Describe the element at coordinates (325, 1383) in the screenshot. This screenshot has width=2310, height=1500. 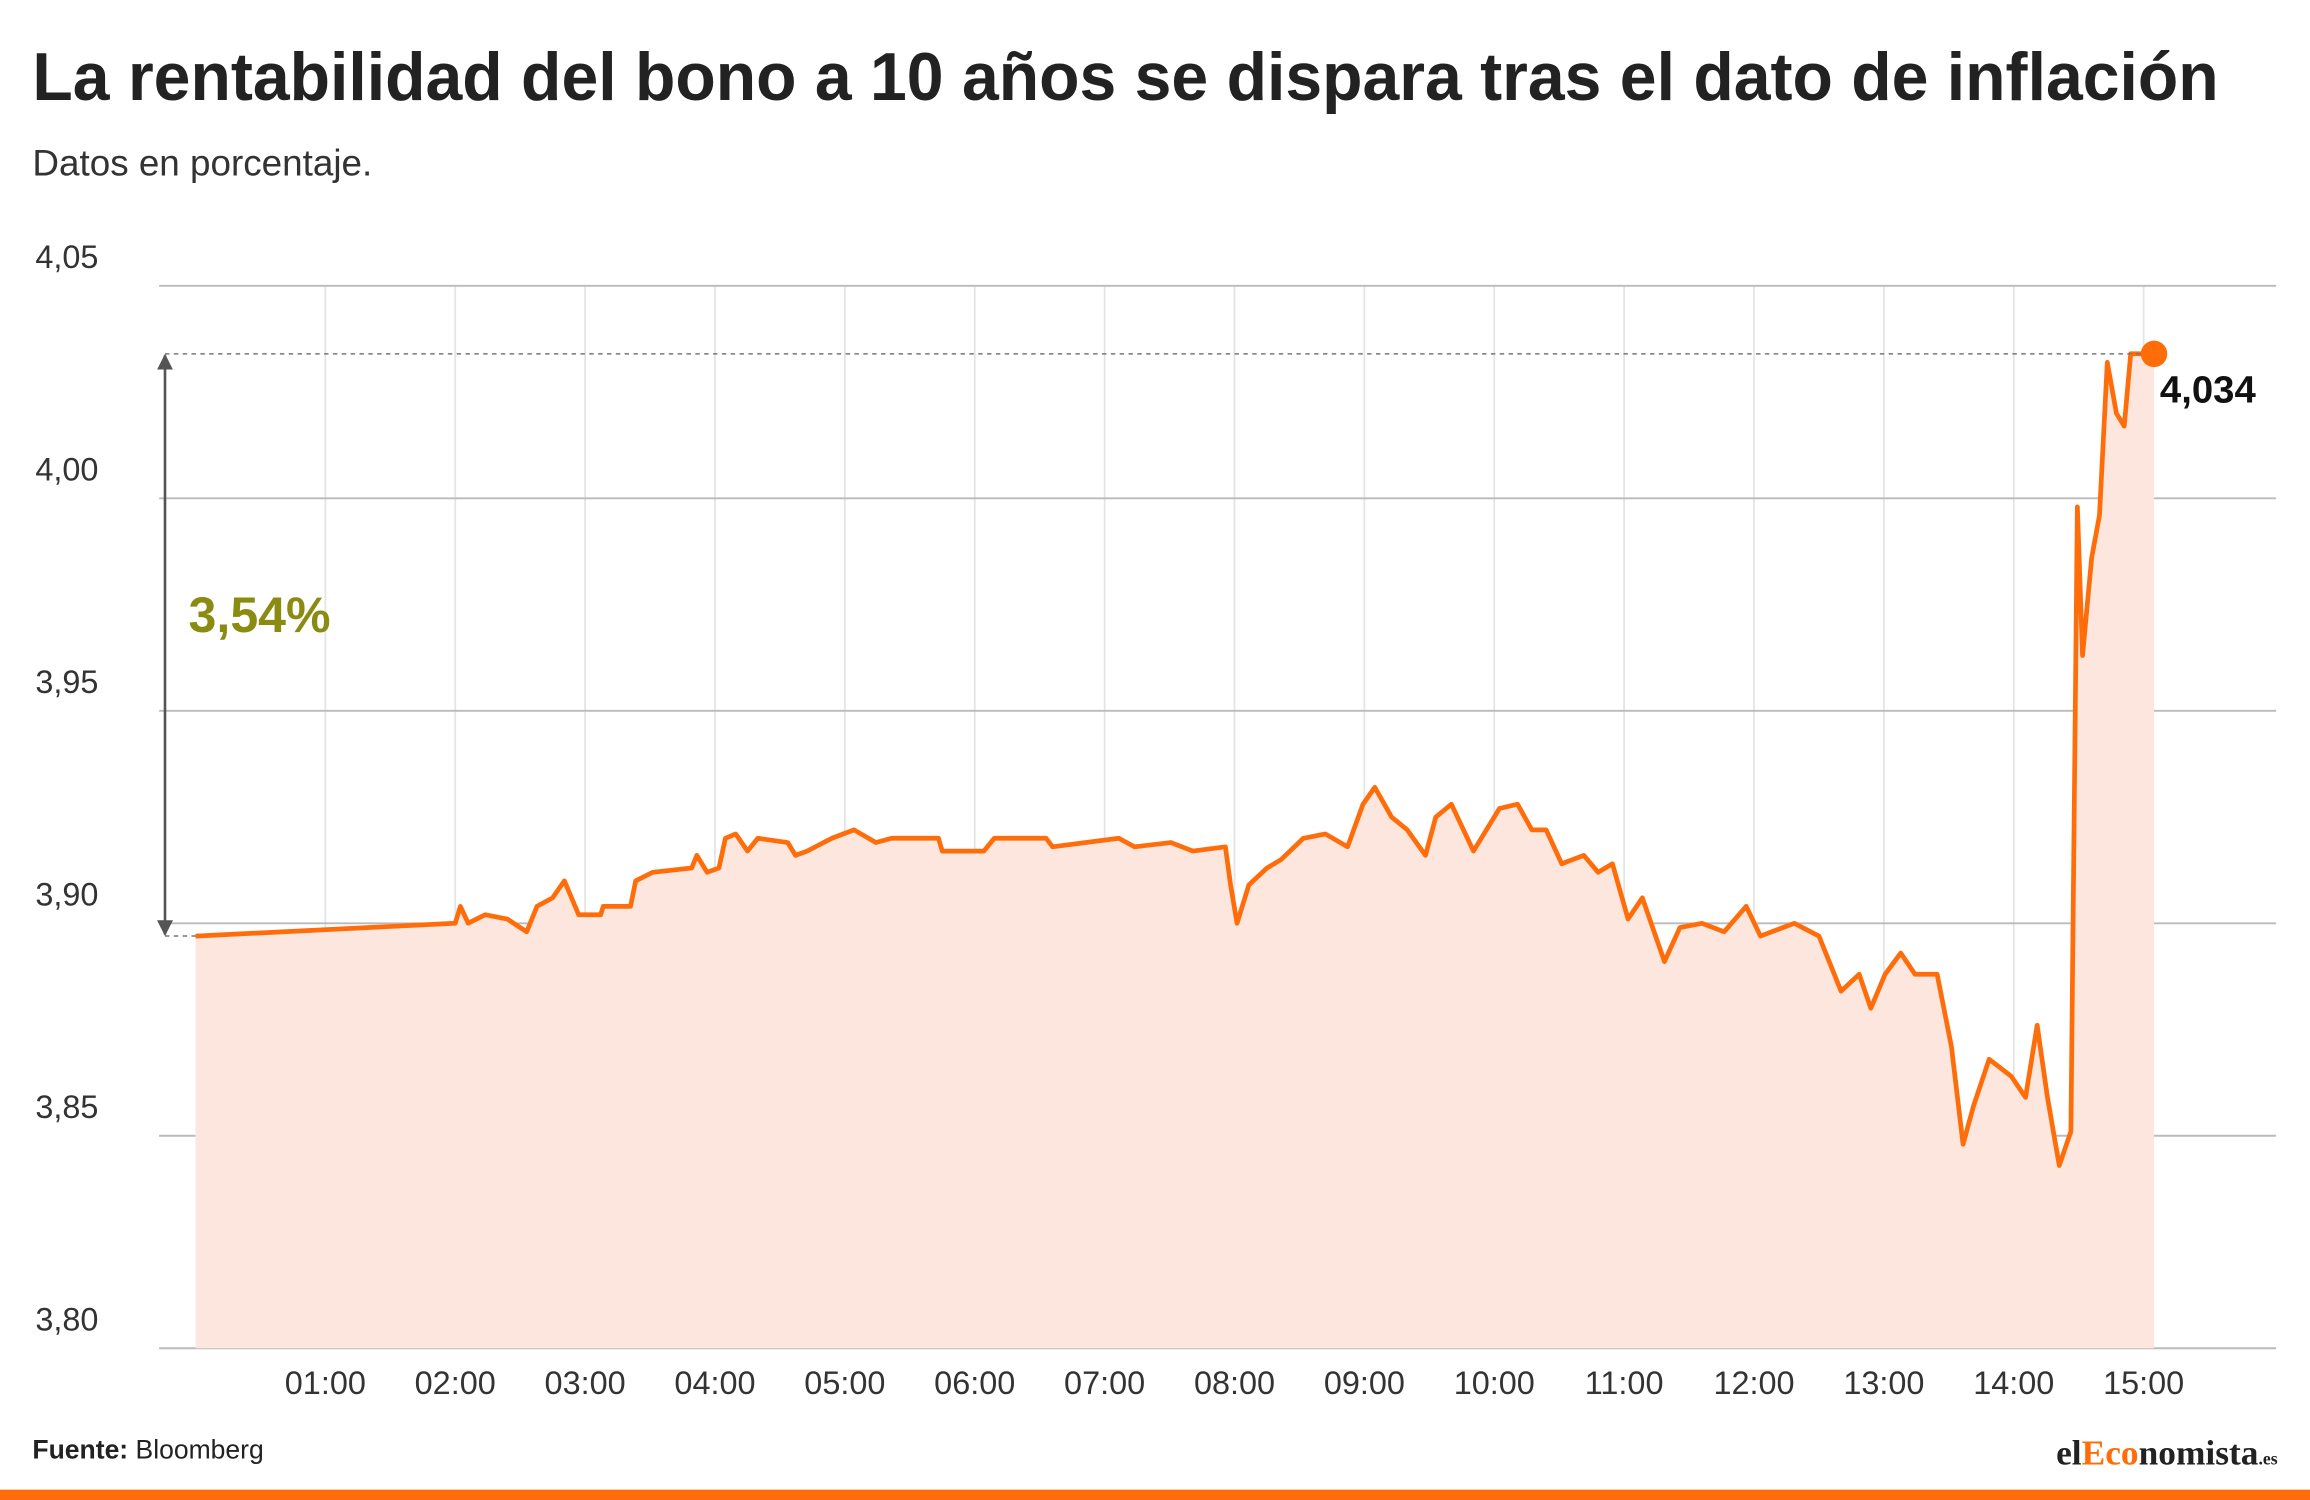
I see `x-tick-label: 01:00` at that location.